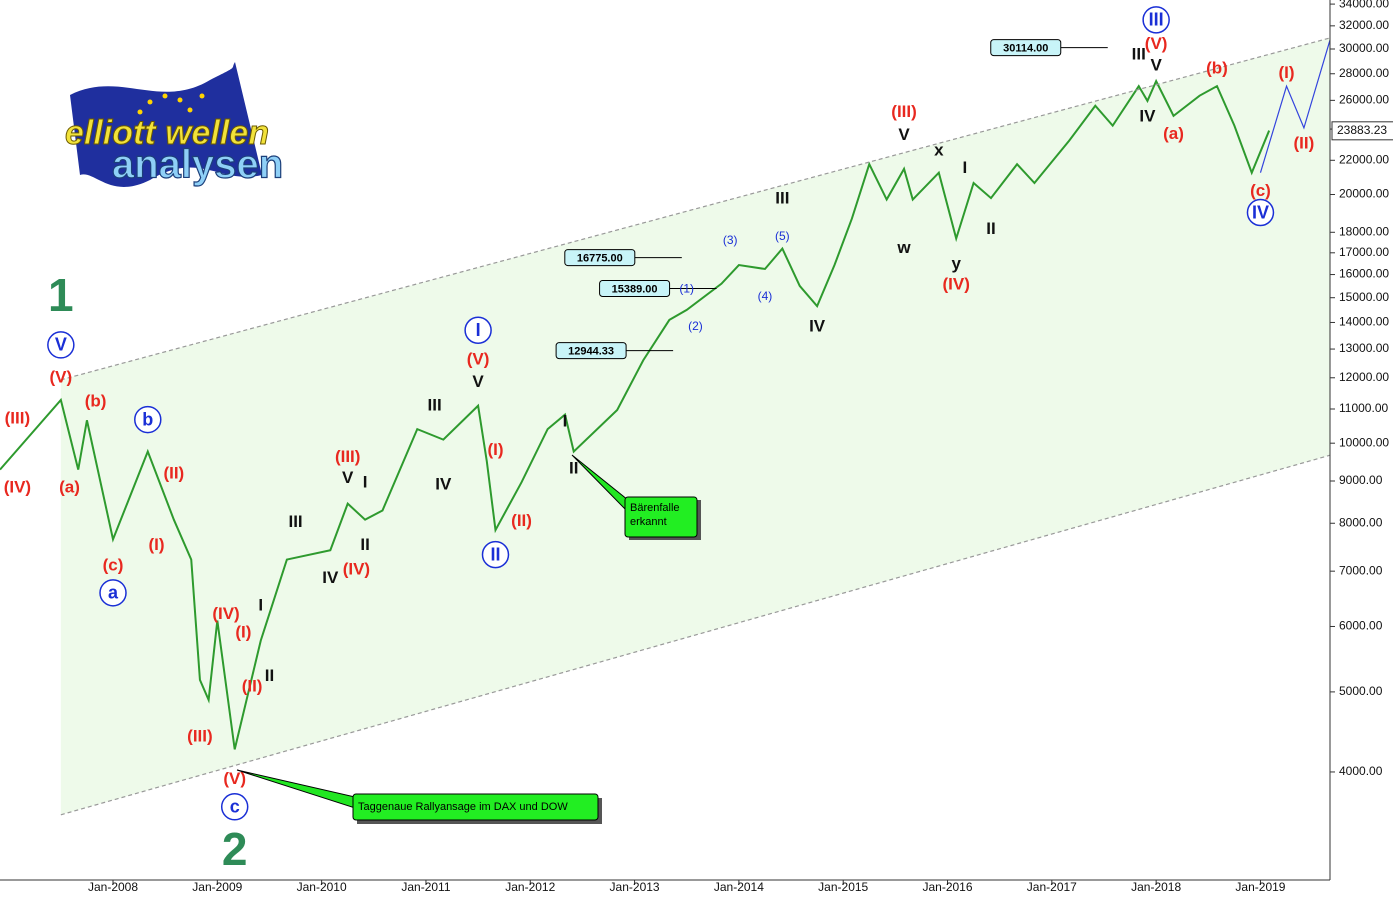 The height and width of the screenshot is (898, 1393). What do you see at coordinates (695, 326) in the screenshot?
I see `wave-label: (2)` at bounding box center [695, 326].